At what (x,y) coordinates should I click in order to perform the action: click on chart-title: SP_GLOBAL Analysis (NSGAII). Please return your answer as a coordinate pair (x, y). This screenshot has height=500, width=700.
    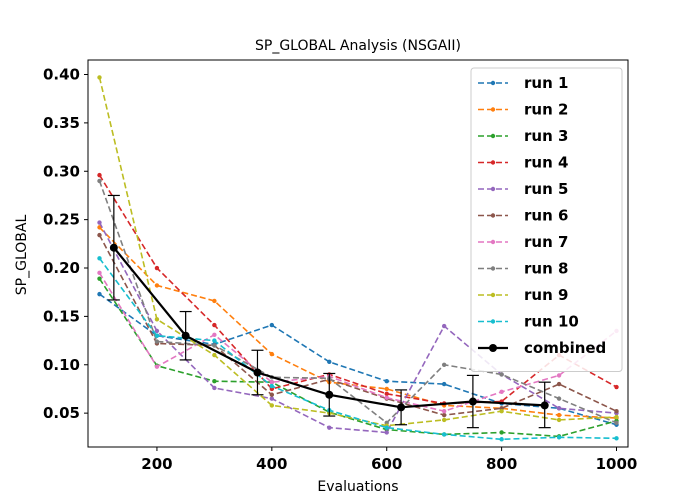
    Looking at the image, I should click on (358, 46).